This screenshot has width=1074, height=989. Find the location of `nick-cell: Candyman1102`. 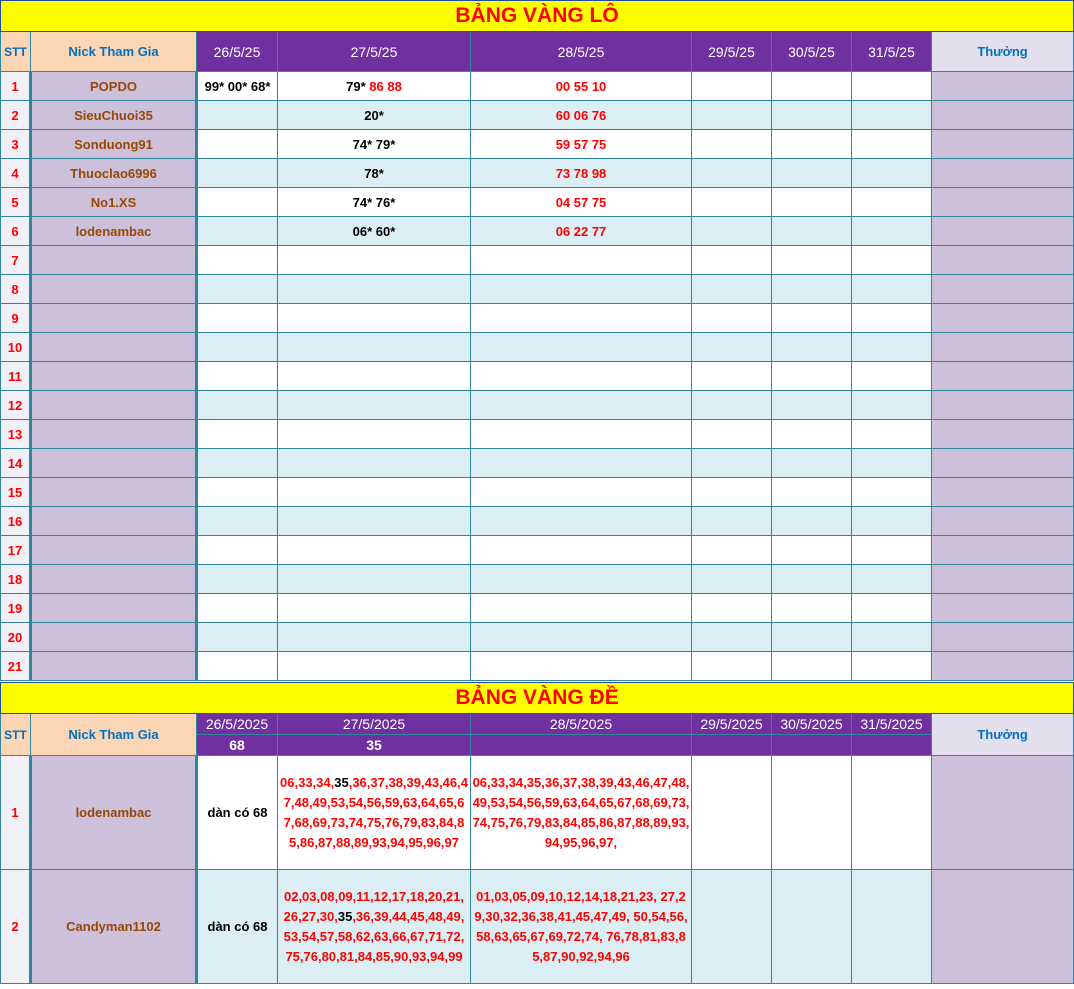

nick-cell: Candyman1102 is located at coordinates (113, 926).